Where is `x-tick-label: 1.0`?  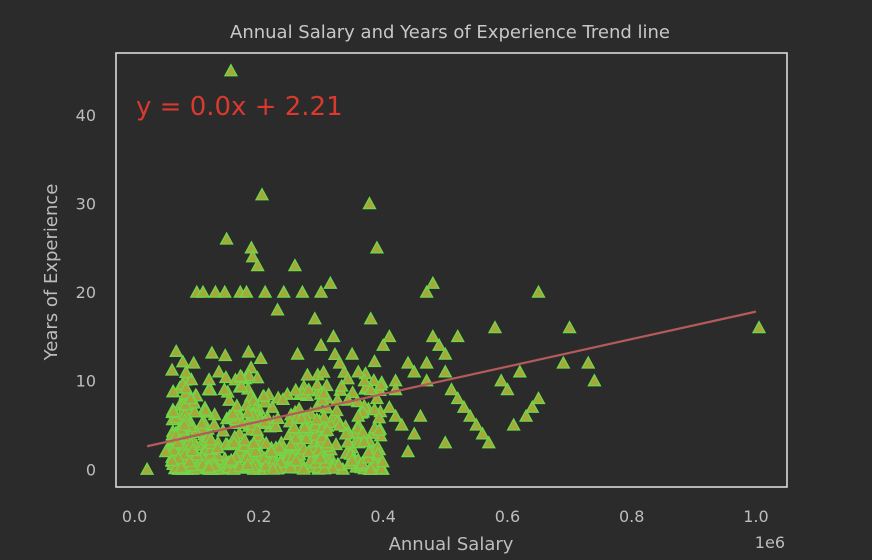 x-tick-label: 1.0 is located at coordinates (755, 516).